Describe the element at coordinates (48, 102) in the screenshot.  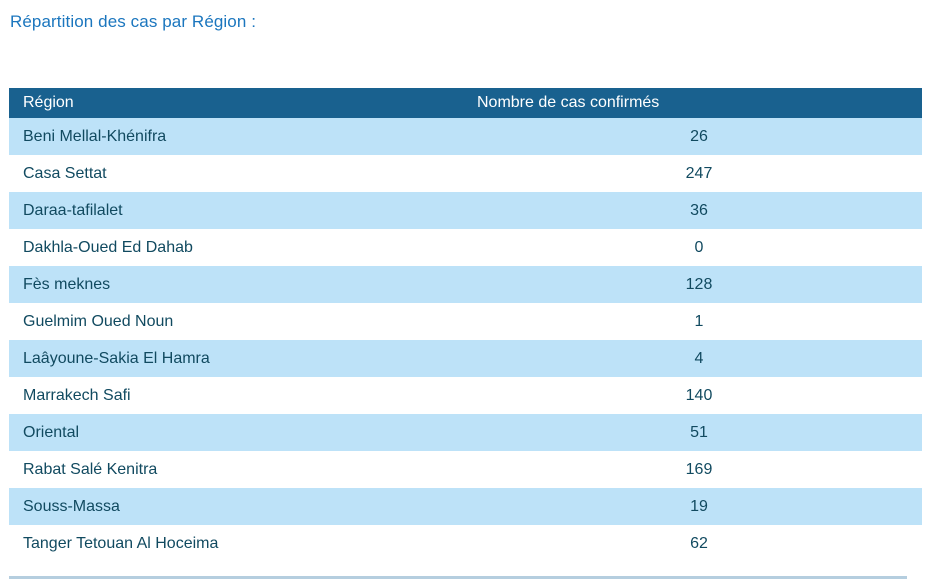
I see `column-header-region: Région` at that location.